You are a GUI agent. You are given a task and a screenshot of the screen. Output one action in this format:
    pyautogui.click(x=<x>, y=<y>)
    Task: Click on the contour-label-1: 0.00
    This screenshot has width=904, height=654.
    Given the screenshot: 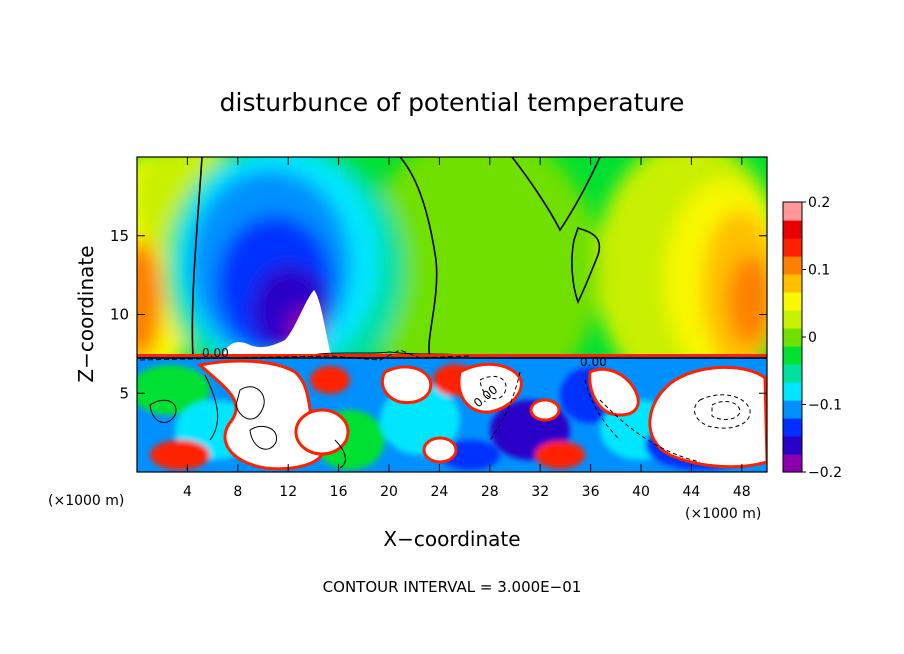 What is the action you would take?
    pyautogui.click(x=215, y=353)
    